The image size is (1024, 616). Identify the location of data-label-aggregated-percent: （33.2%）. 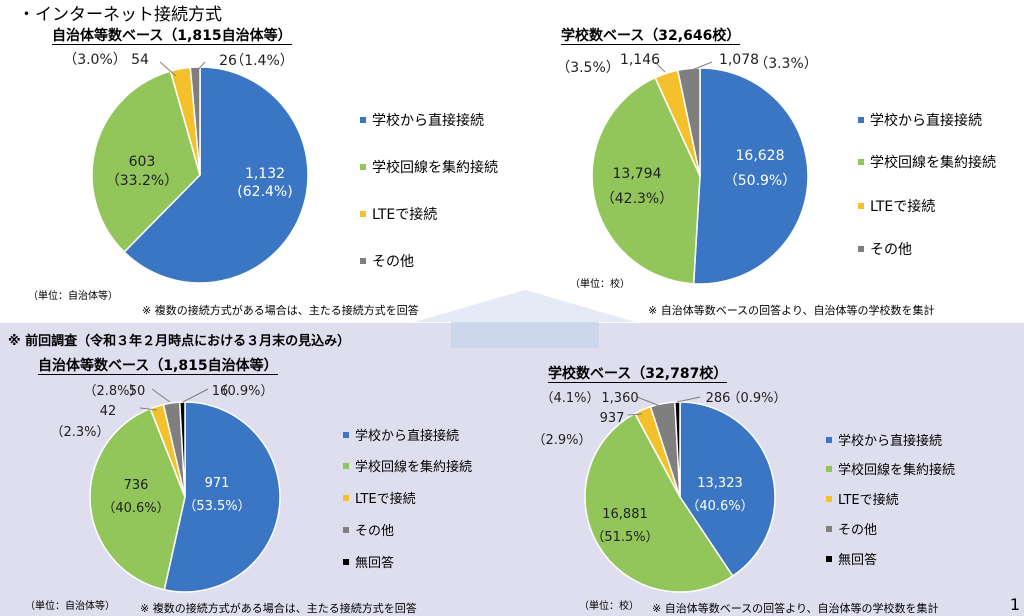
(142, 181).